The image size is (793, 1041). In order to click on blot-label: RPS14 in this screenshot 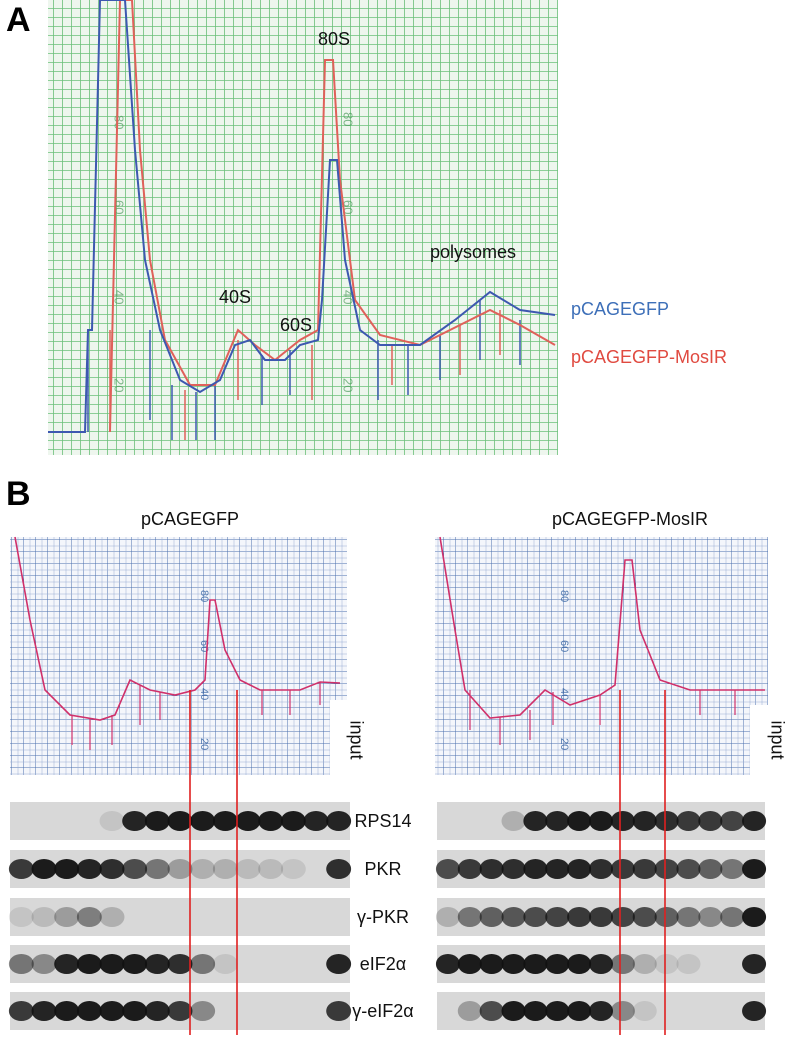, I will do `click(382, 821)`.